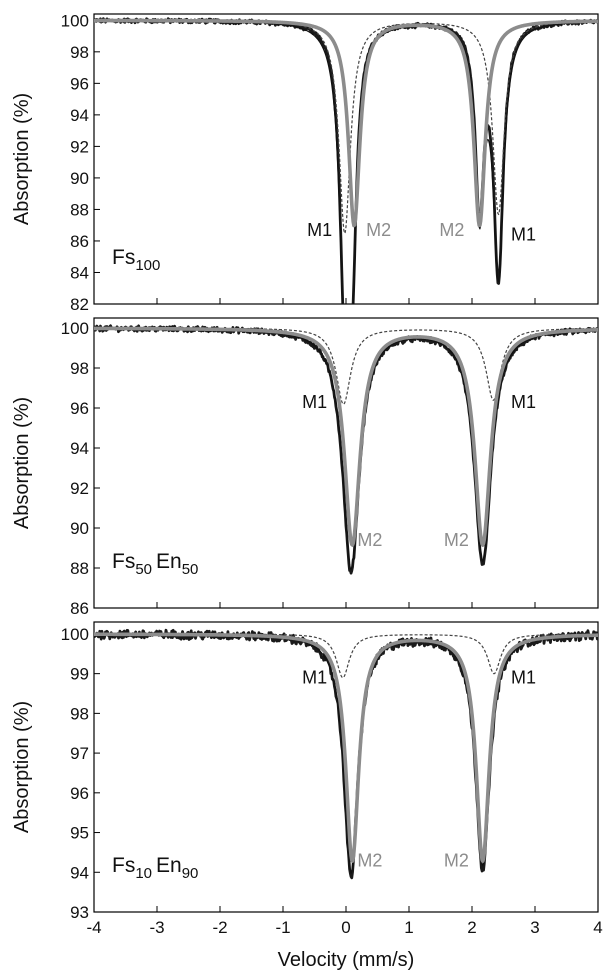 This screenshot has height=977, width=605. What do you see at coordinates (79, 674) in the screenshot?
I see `y-tick-label: 99` at bounding box center [79, 674].